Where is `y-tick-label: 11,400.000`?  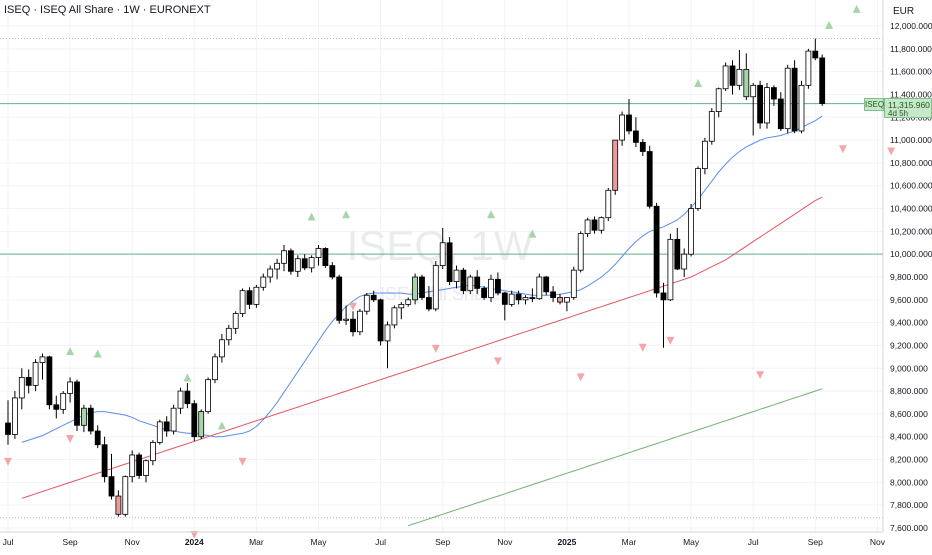
y-tick-label: 11,400.000 is located at coordinates (911, 94).